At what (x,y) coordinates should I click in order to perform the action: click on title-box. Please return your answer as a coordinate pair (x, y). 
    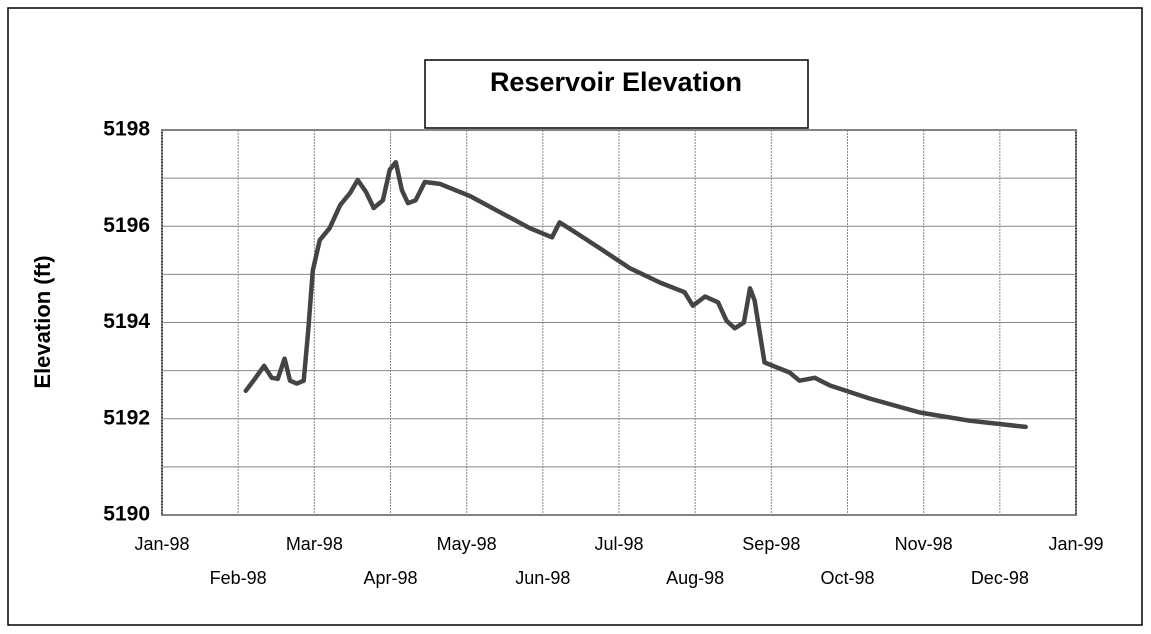
    Looking at the image, I should click on (616, 94).